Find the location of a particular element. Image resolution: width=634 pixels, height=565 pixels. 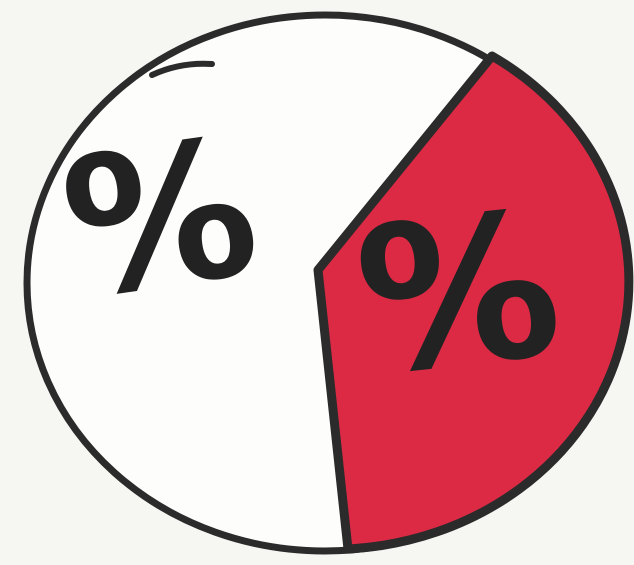

pen-stroke is located at coordinates (182, 69).